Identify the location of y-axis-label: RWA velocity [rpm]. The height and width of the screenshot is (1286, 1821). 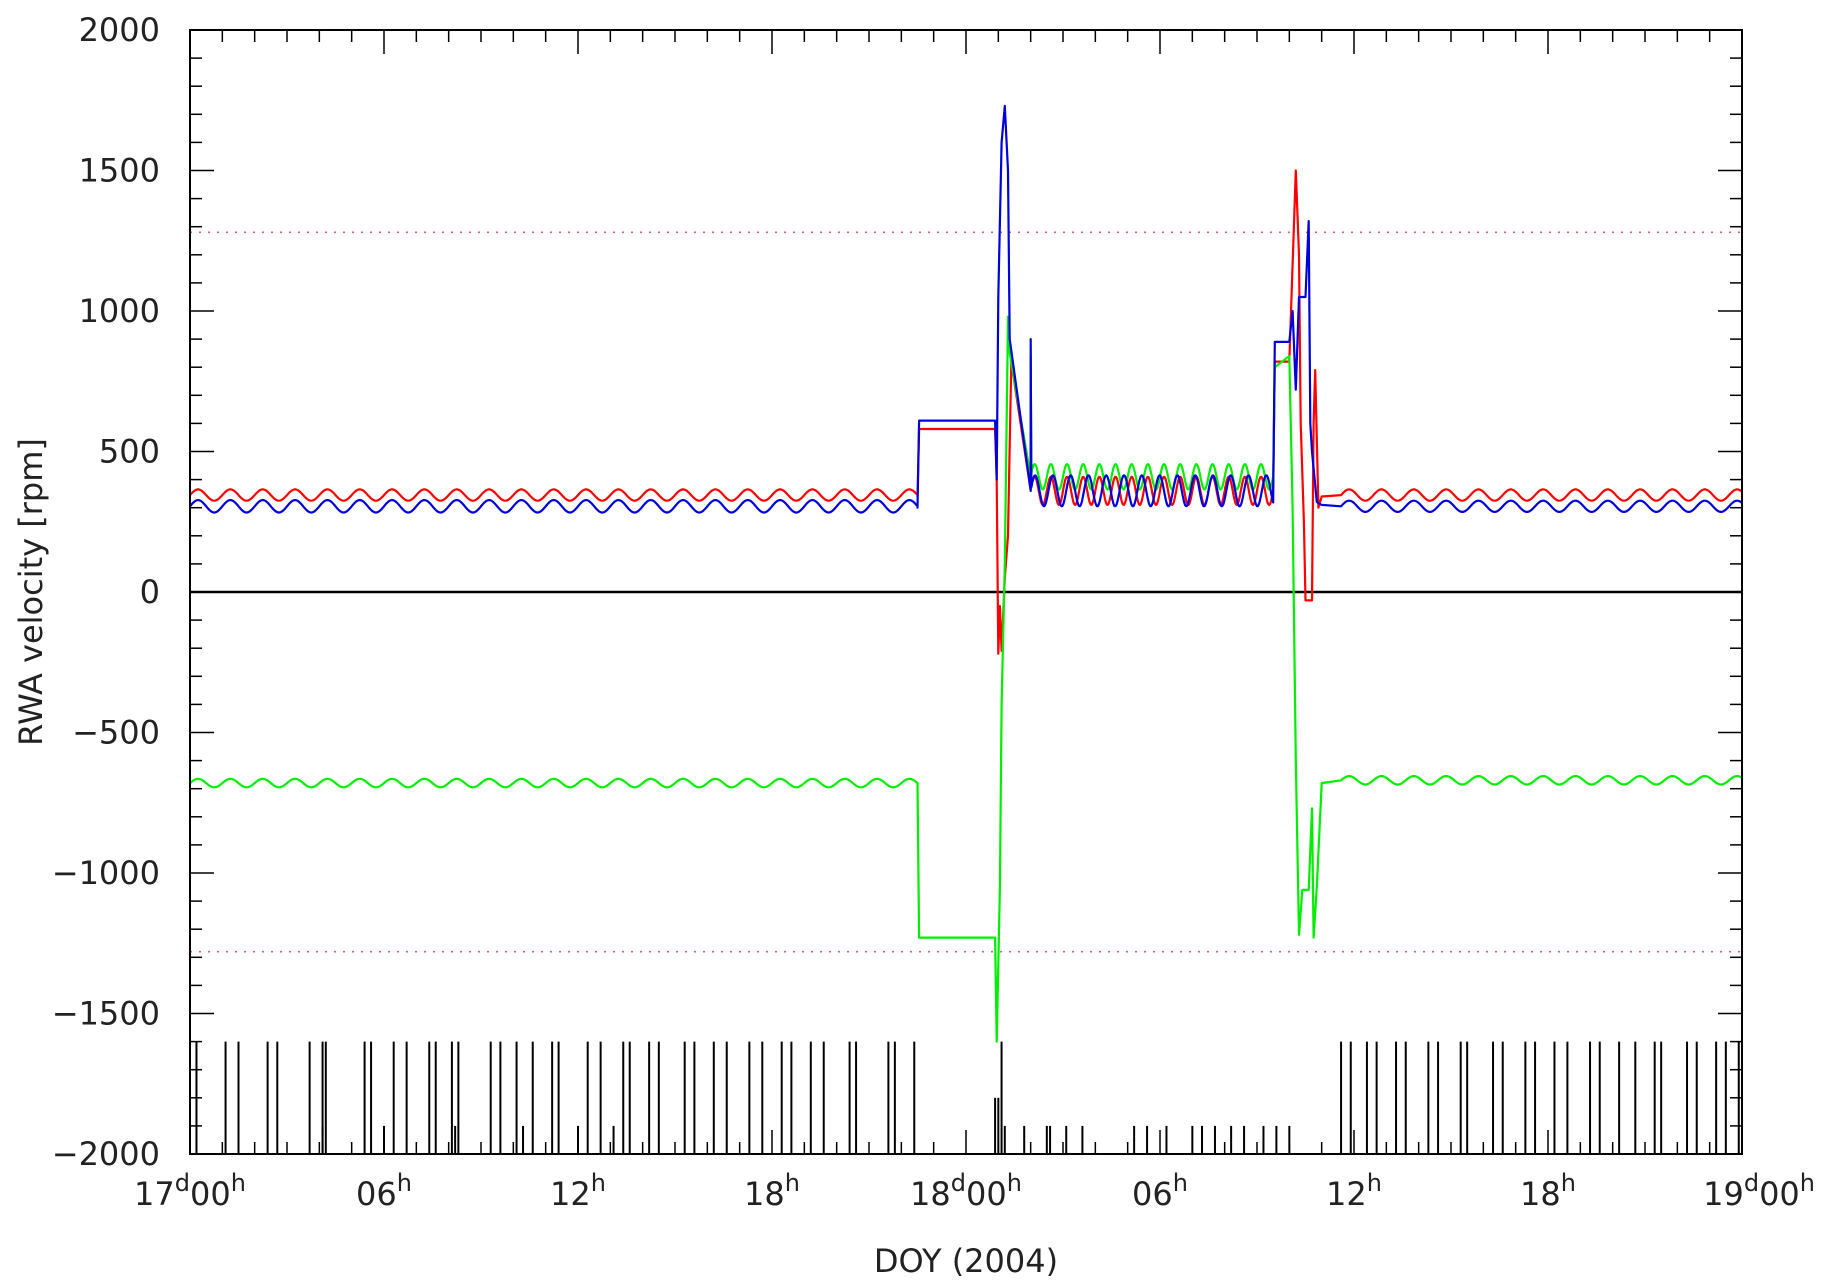
(31, 592).